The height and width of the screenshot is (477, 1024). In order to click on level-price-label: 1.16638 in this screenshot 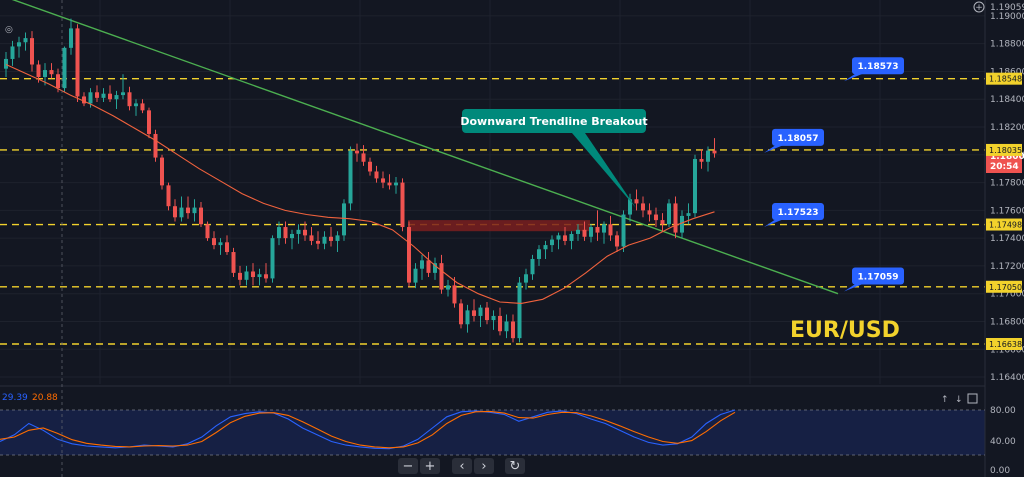, I will do `click(1005, 344)`.